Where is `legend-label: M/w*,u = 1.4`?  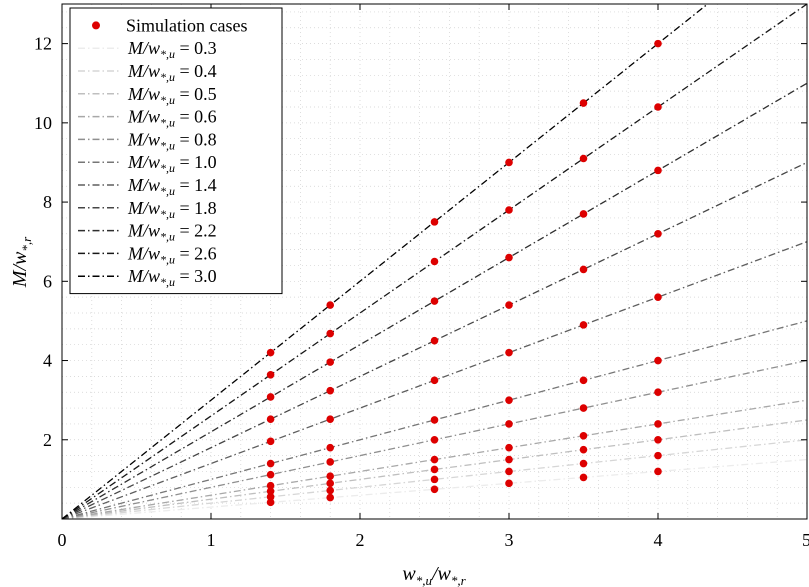
legend-label: M/w*,u = 1.4 is located at coordinates (172, 186).